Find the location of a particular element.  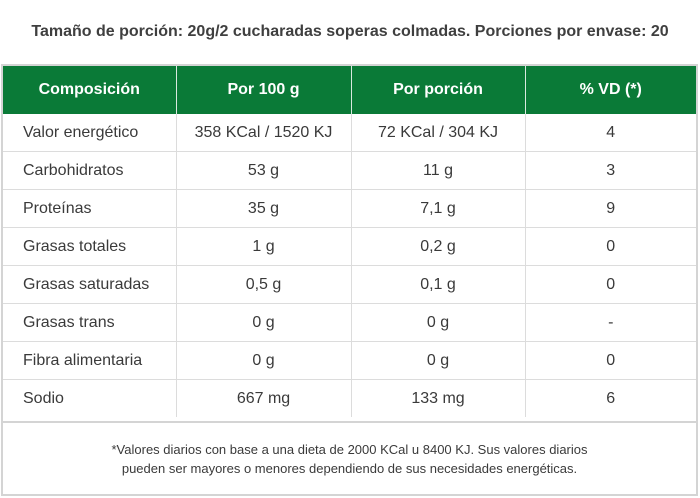

nutrient-name: Proteínas is located at coordinates (90, 208).